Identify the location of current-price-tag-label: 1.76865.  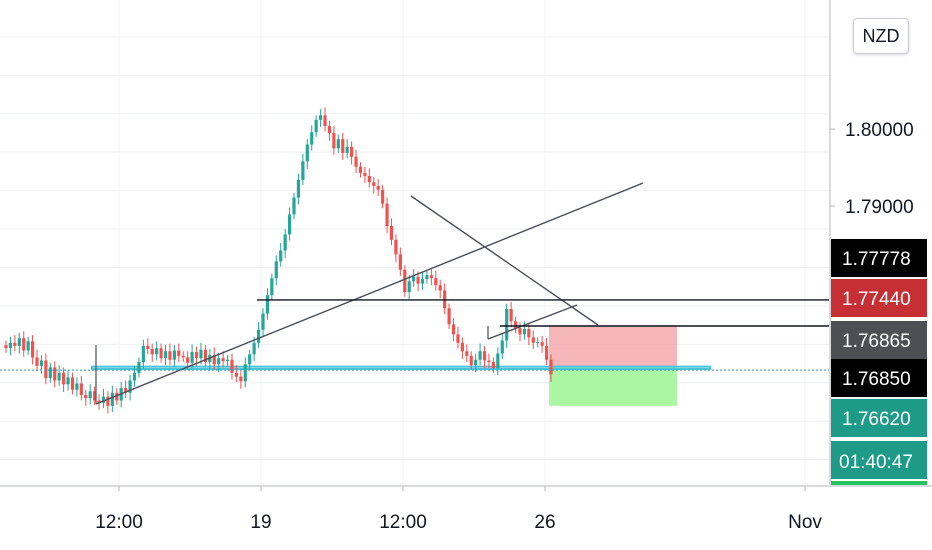
(876, 341).